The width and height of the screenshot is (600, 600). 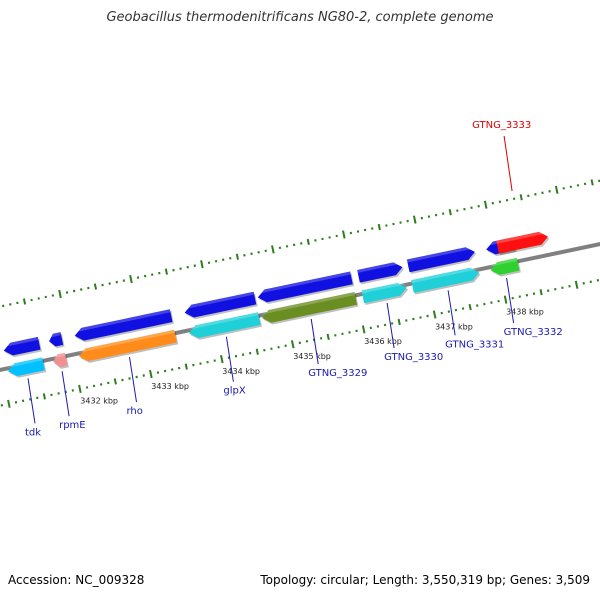 What do you see at coordinates (22, 347) in the screenshot?
I see `gene-arrow-tdk` at bounding box center [22, 347].